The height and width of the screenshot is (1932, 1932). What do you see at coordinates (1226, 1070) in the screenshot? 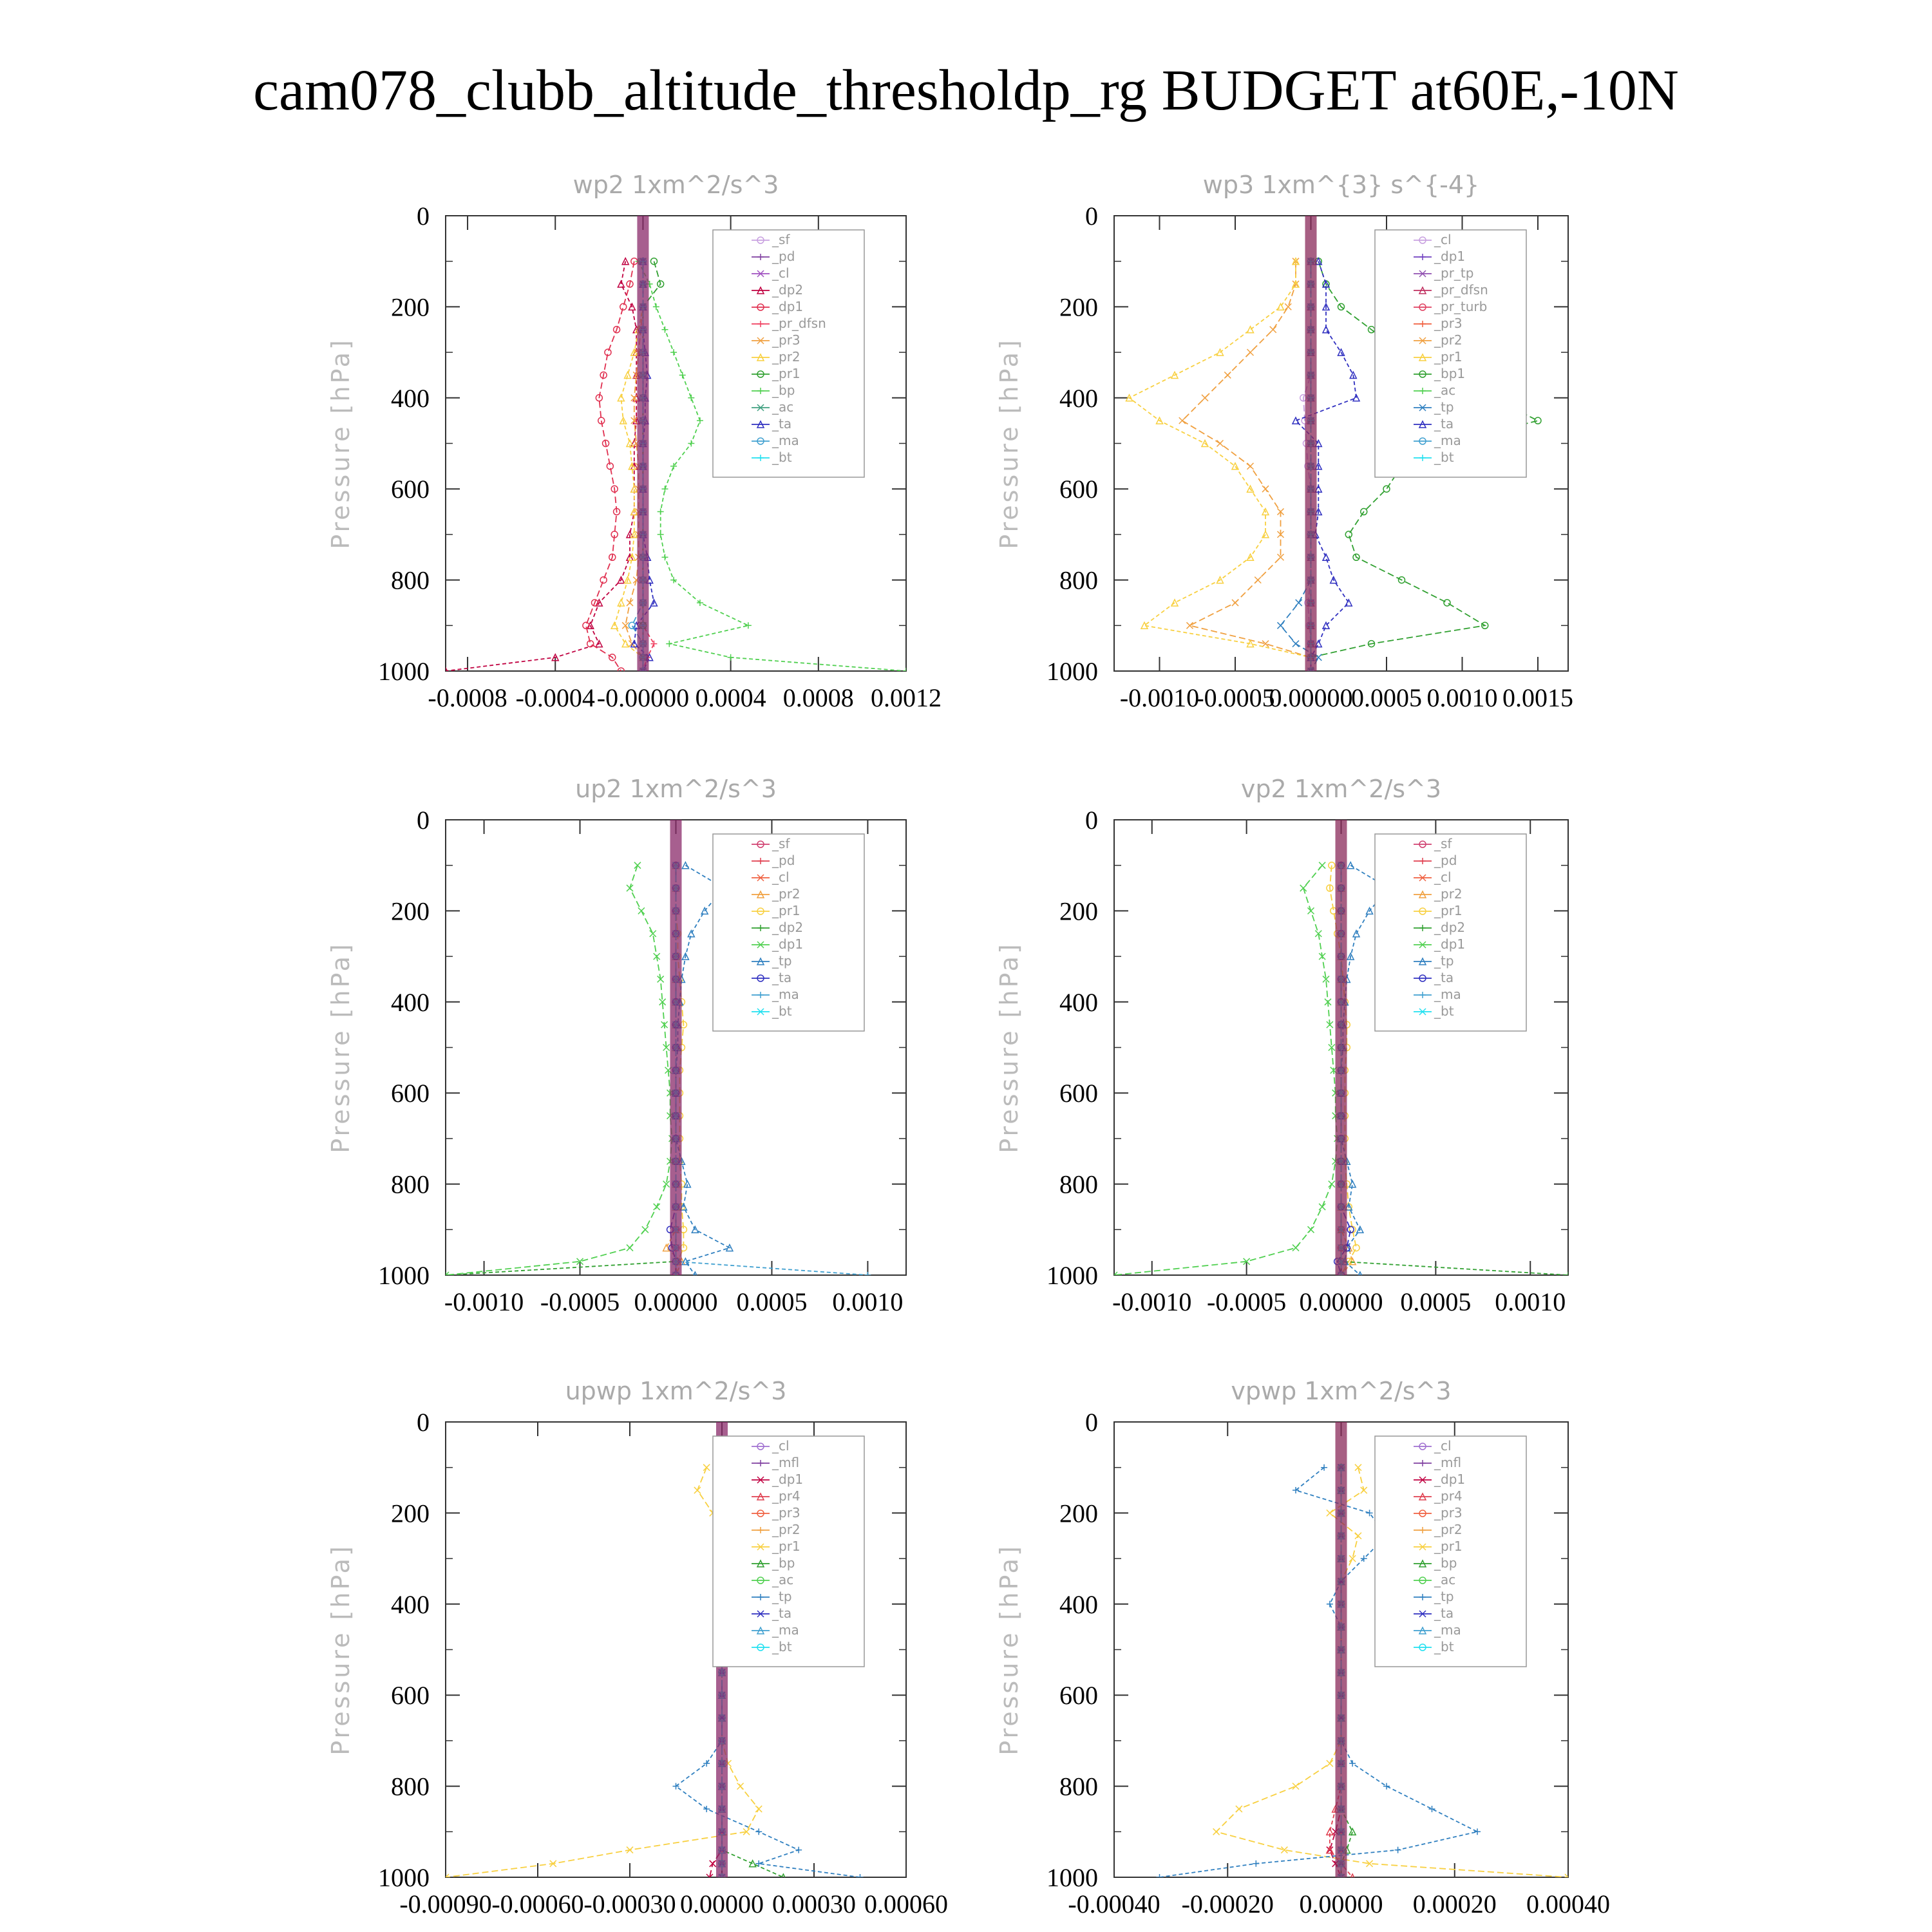
I see `series-line-dp1` at bounding box center [1226, 1070].